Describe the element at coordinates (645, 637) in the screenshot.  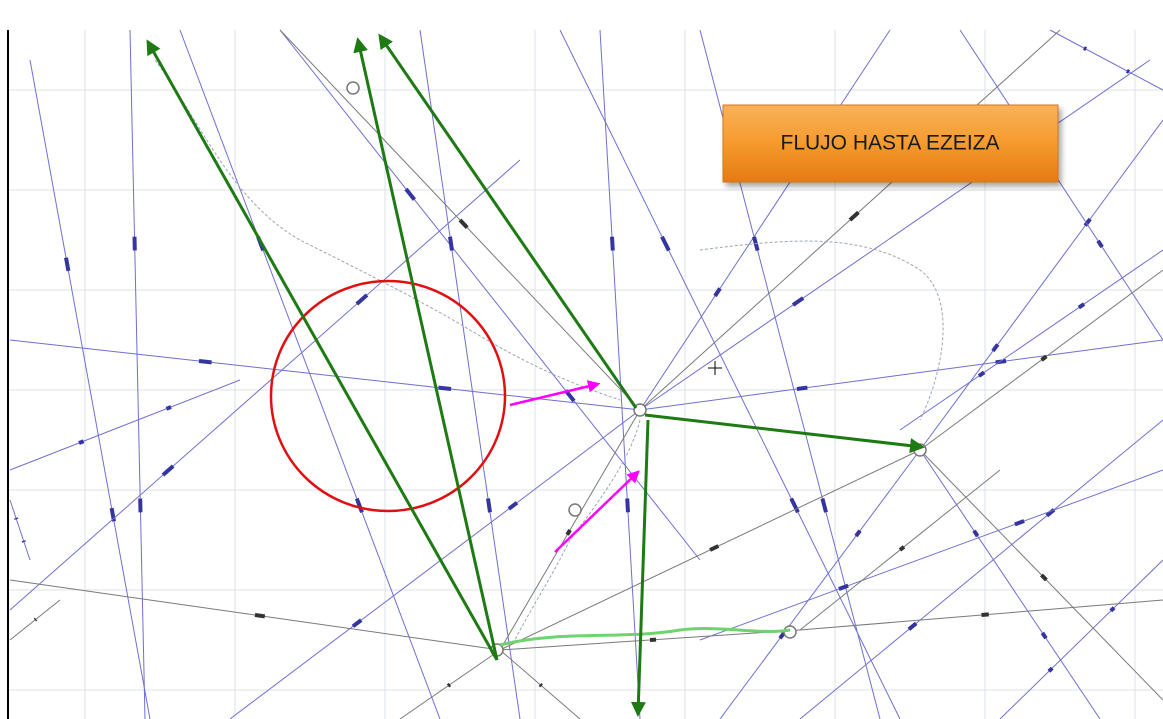
I see `river` at that location.